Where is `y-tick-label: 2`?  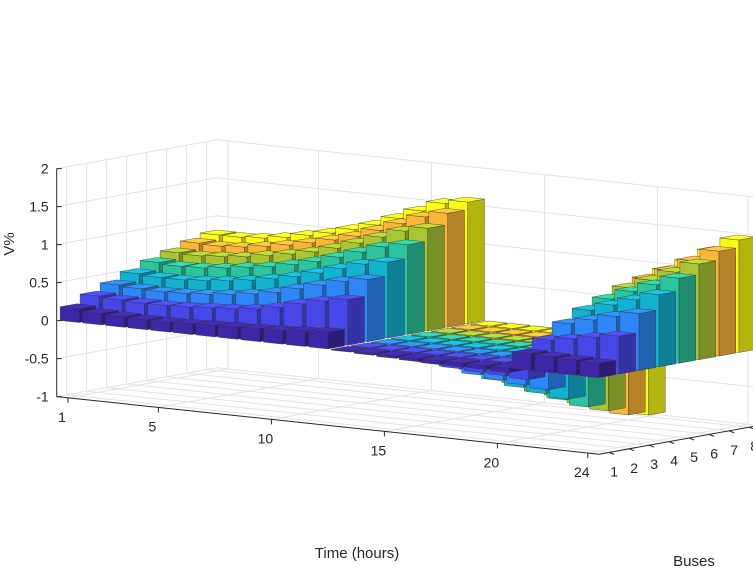 y-tick-label: 2 is located at coordinates (634, 468).